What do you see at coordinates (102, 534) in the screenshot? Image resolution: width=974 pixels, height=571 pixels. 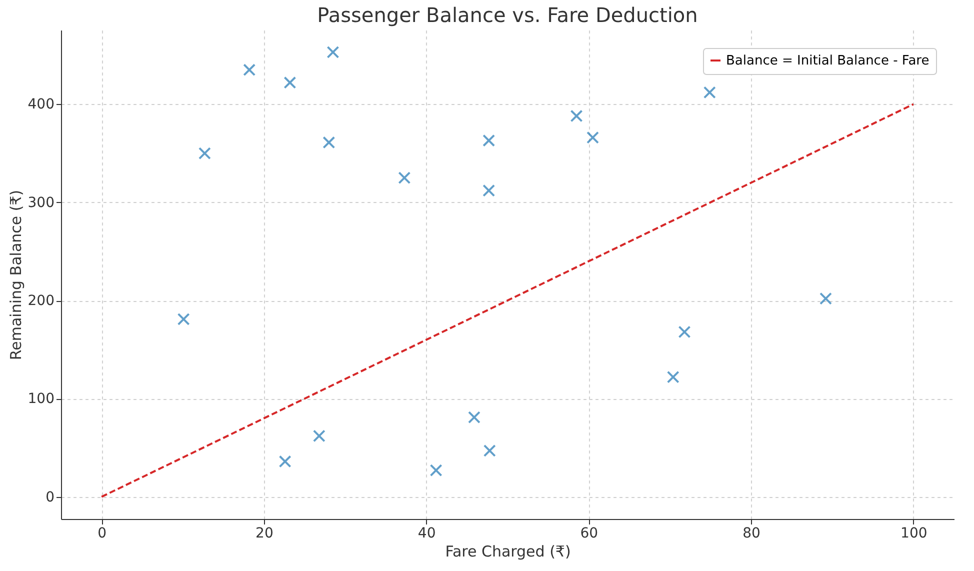 I see `x-tick-label: 0` at bounding box center [102, 534].